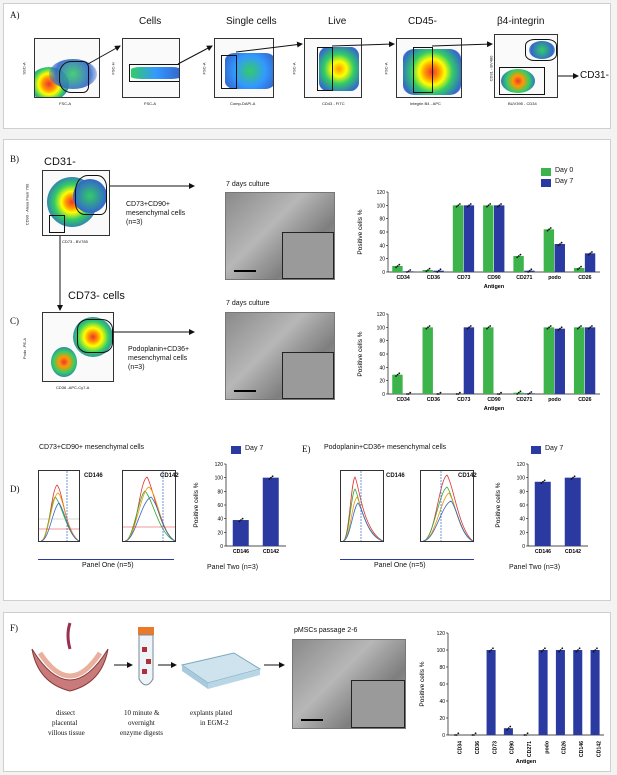 The width and height of the screenshot is (617, 775). What do you see at coordinates (73, 387) in the screenshot?
I see `c-plot-xlabel: CD36 -APC-Cy7-A` at bounding box center [73, 387].